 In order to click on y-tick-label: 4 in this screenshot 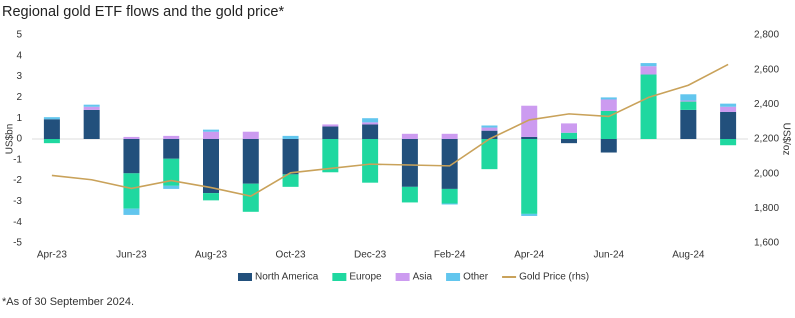, I will do `click(19, 55)`.